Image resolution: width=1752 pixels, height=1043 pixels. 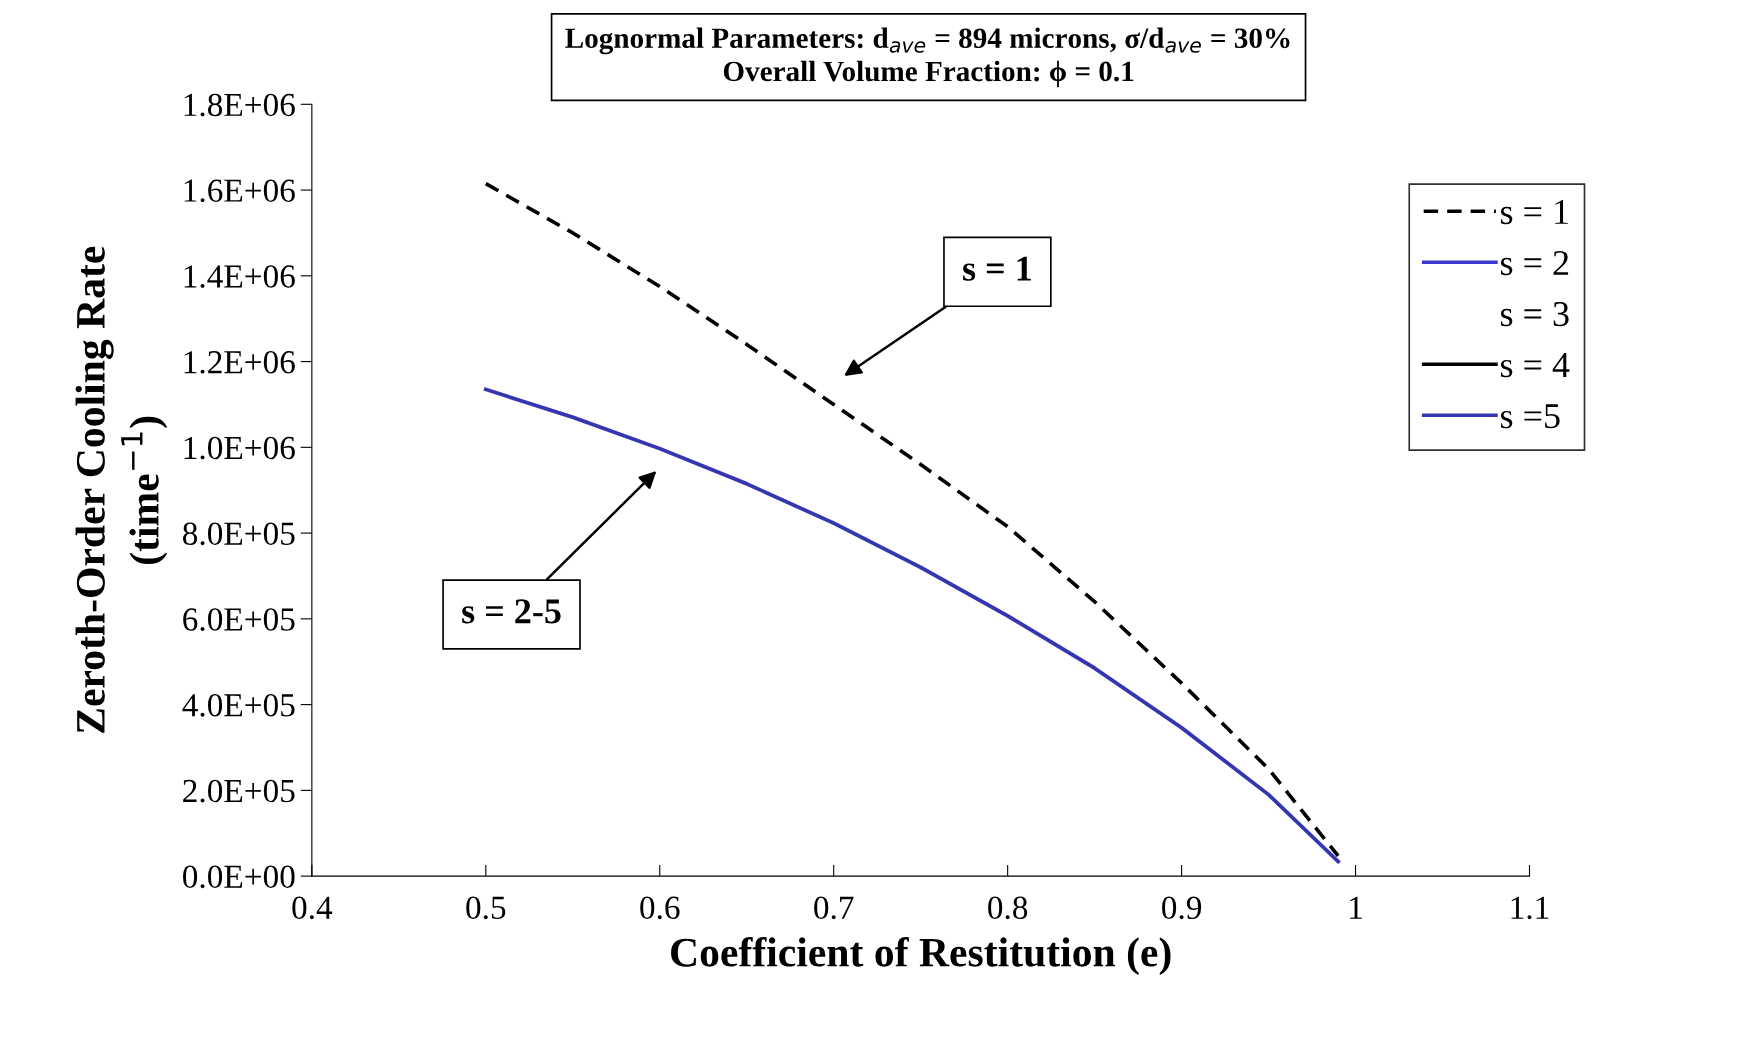 What do you see at coordinates (1008, 908) in the screenshot?
I see `x-tick-label: 0.8` at bounding box center [1008, 908].